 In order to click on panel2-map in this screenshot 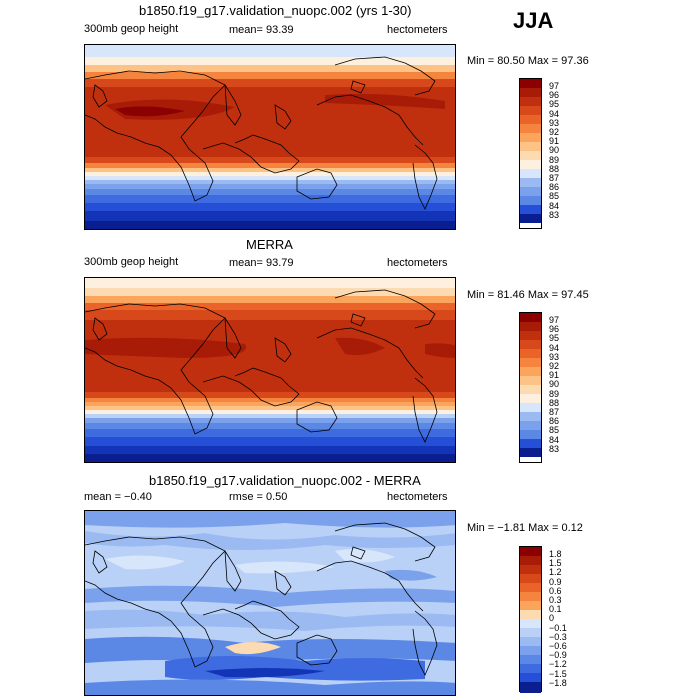, I will do `click(270, 370)`.